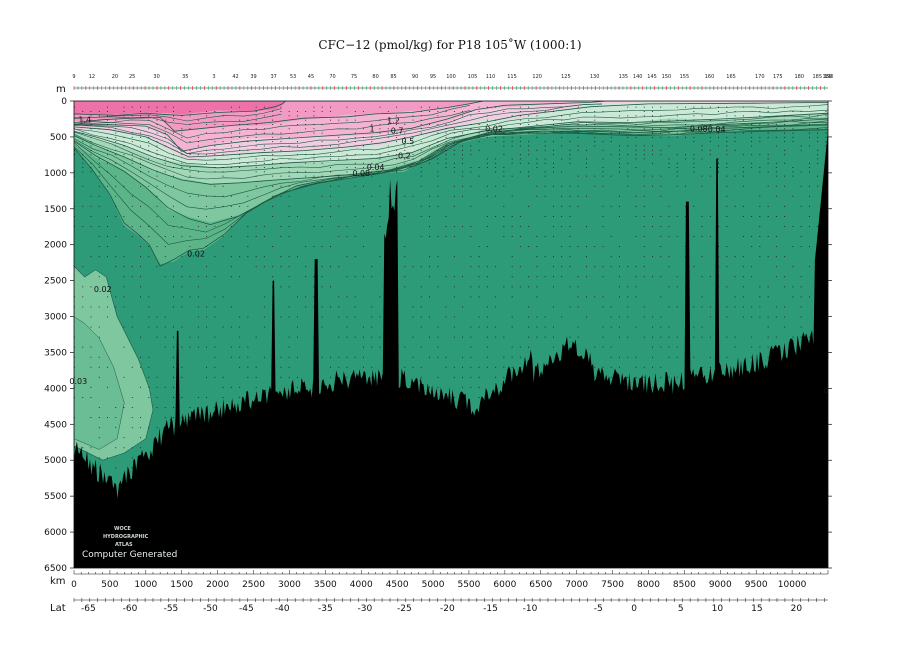 The height and width of the screenshot is (650, 900). Describe the element at coordinates (612, 585) in the screenshot. I see `km-tick-label: 7500` at that location.